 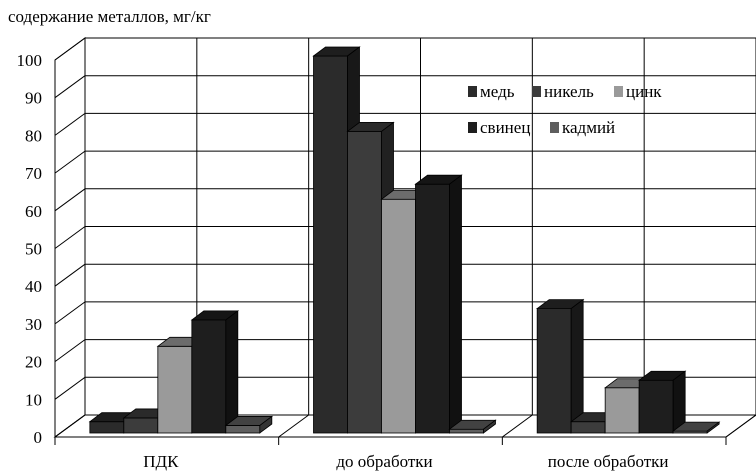 I want to click on legend-item-никель: никель, so click(x=563, y=91).